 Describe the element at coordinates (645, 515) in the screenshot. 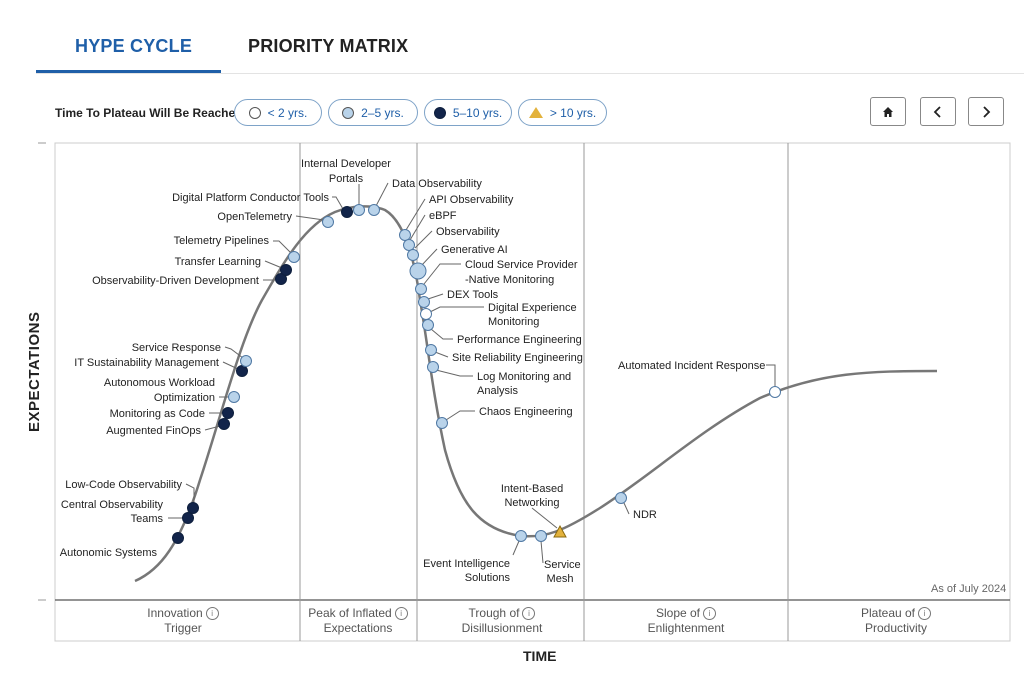

I see `technology-label: NDR` at that location.